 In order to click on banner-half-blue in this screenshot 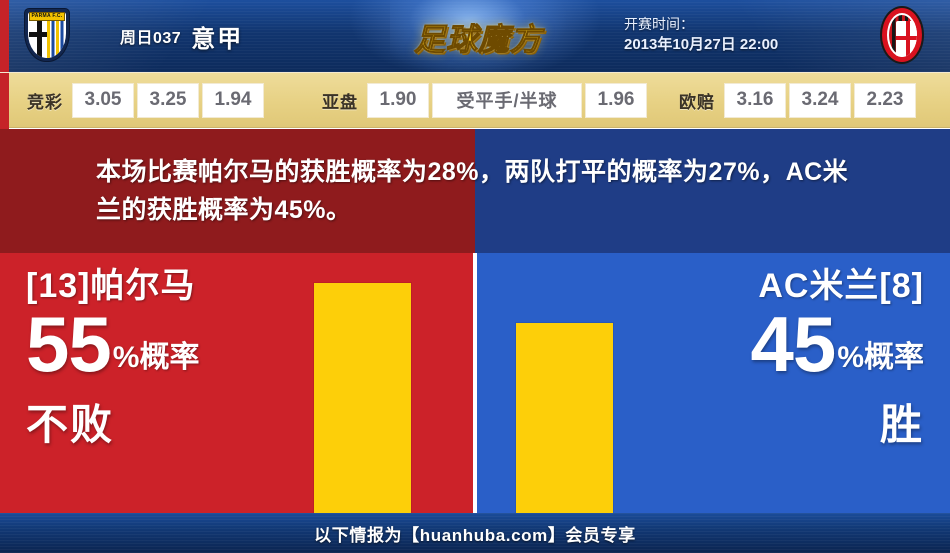, I will do `click(712, 191)`.